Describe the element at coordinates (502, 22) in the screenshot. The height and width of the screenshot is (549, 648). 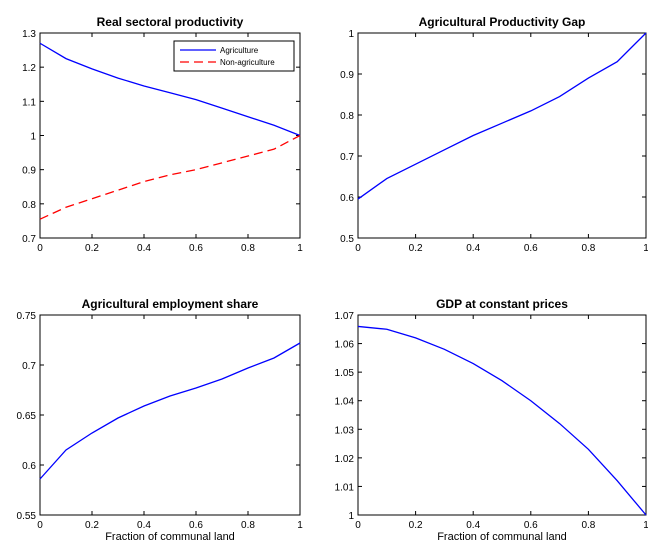
I see `chart-title: Agricultural Productivity Gap` at that location.